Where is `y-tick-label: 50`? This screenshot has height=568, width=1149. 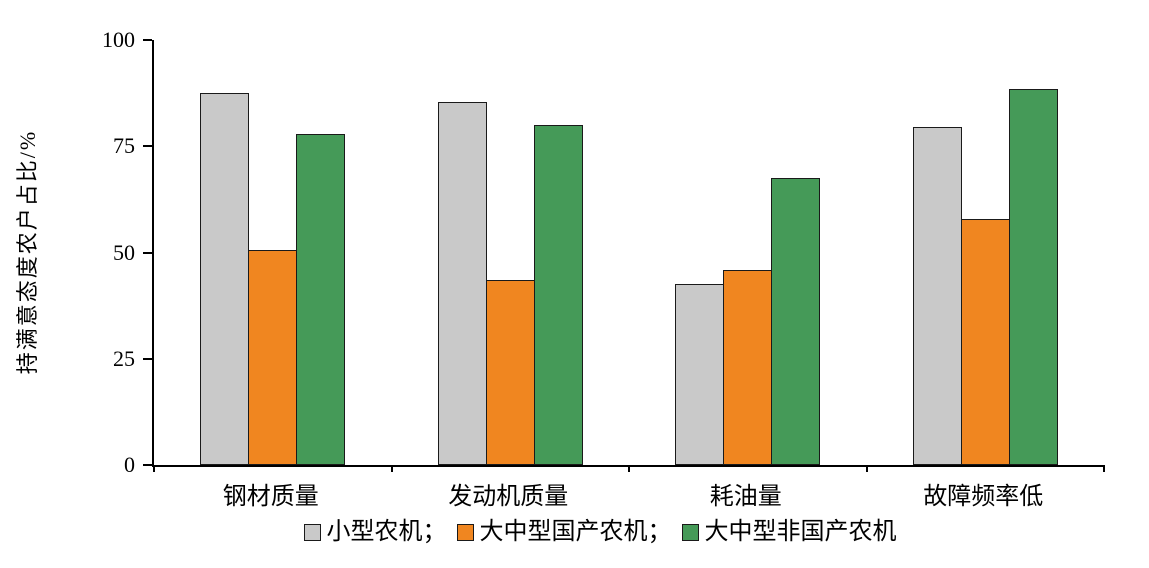 y-tick-label: 50 is located at coordinates (124, 252).